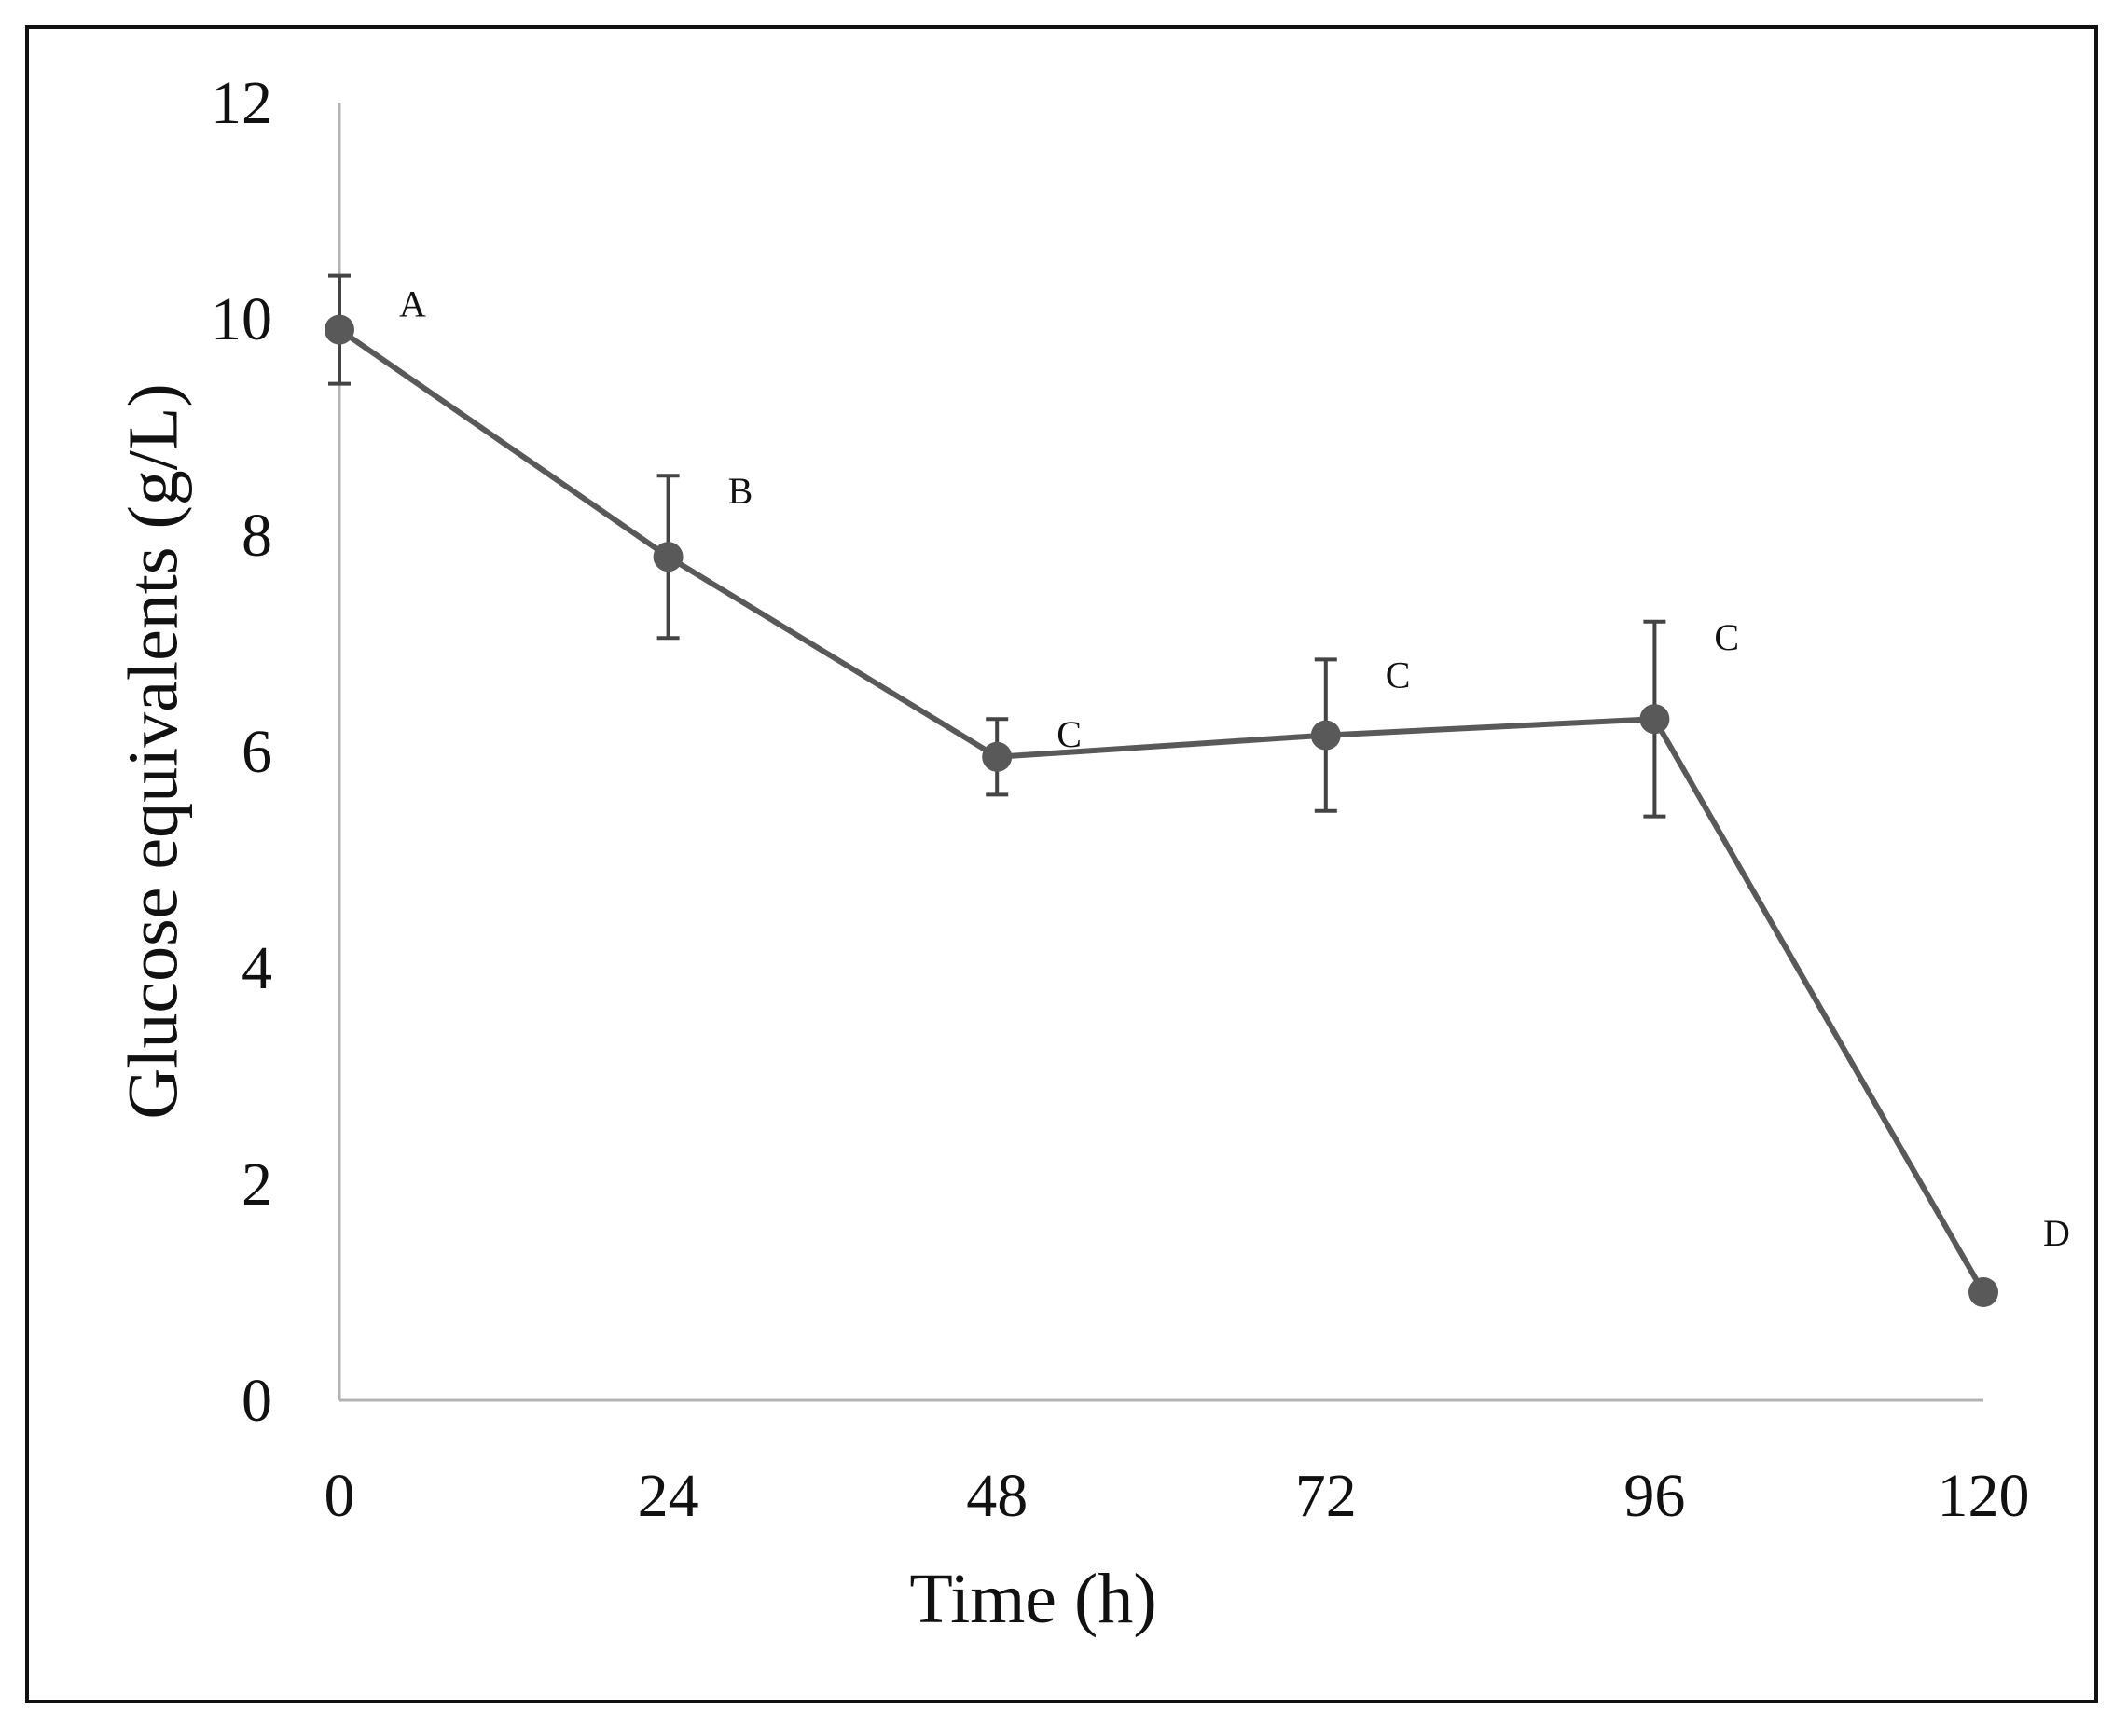  Describe the element at coordinates (257, 1401) in the screenshot. I see `y-tick-label: 0` at that location.